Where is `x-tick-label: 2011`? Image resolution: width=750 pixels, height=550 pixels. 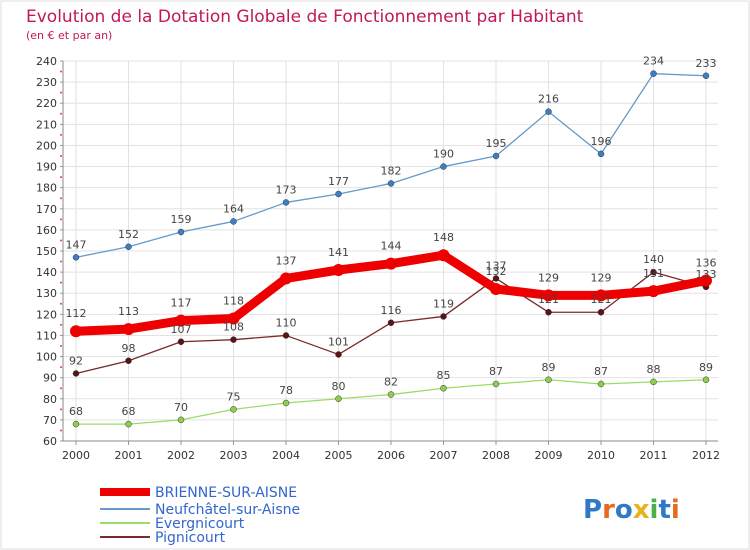 x-tick-label: 2011 is located at coordinates (654, 455).